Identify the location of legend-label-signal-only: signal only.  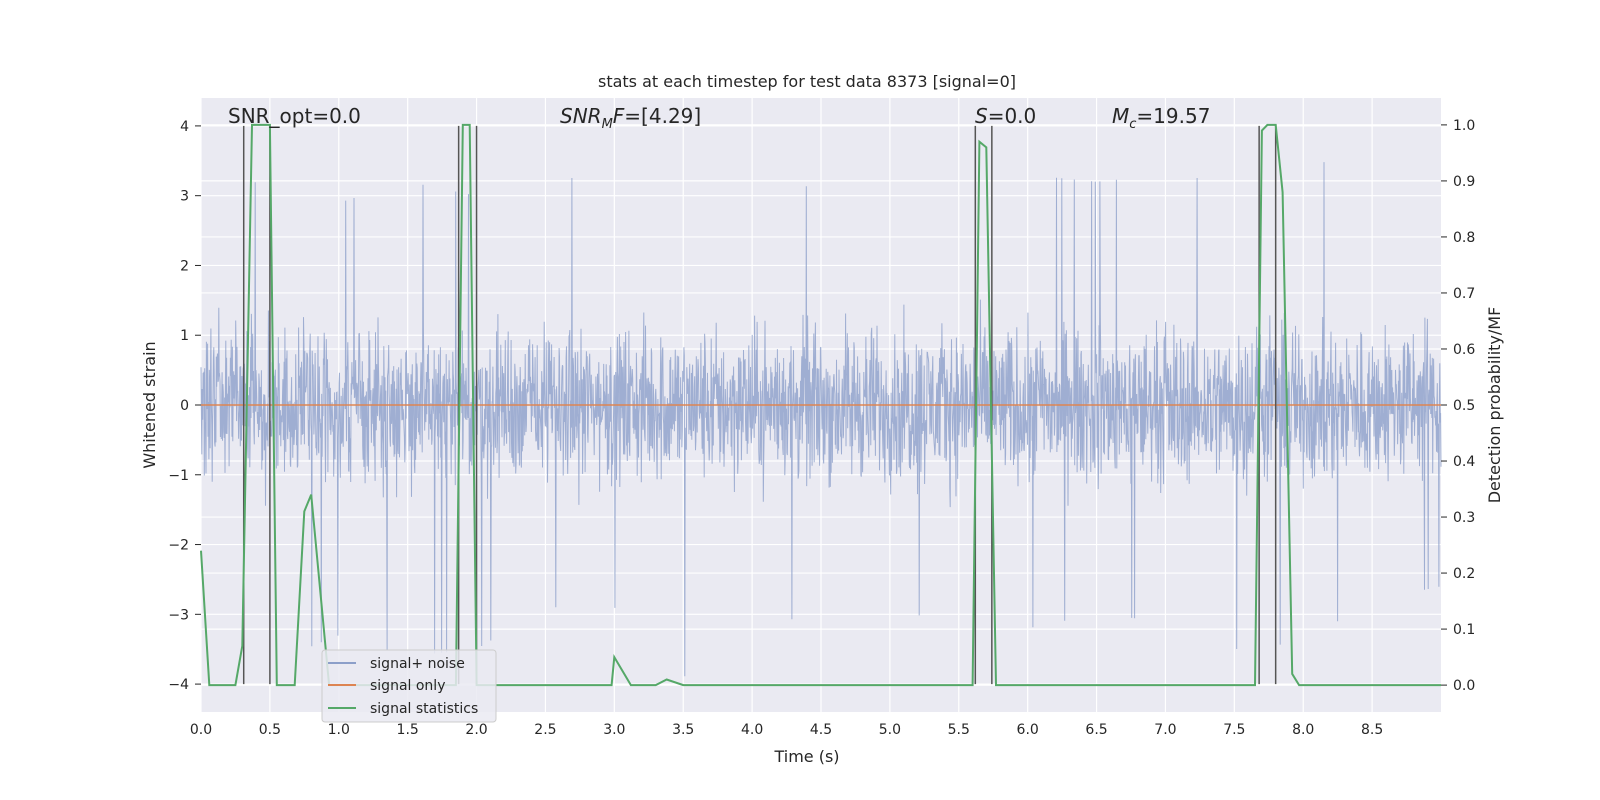
(407, 686).